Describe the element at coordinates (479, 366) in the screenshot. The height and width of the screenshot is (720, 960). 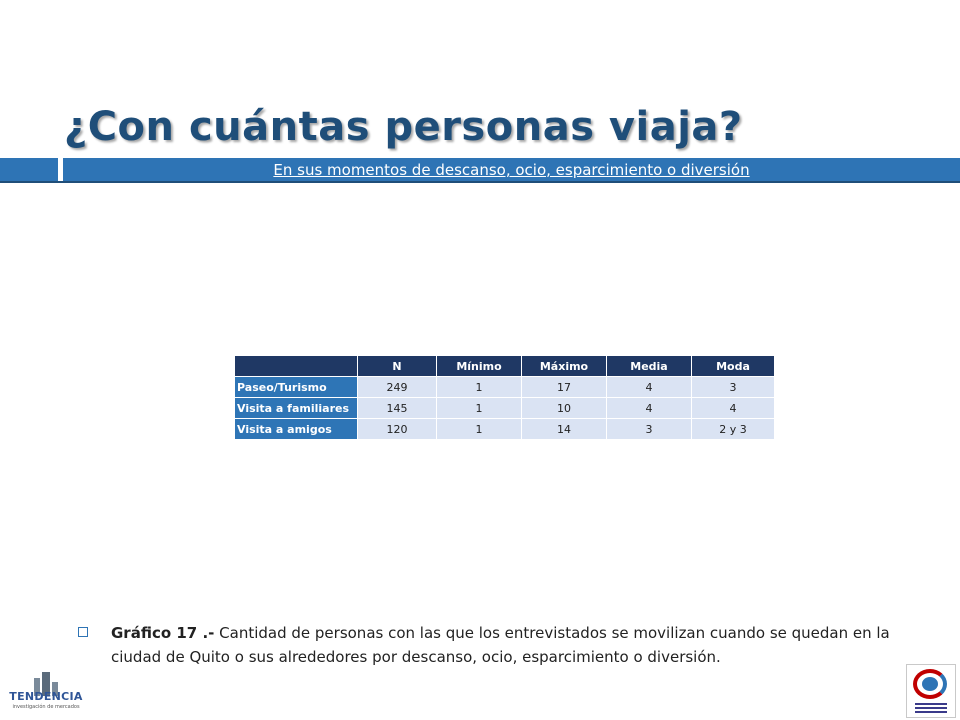
I see `header-minimo: Mínimo` at that location.